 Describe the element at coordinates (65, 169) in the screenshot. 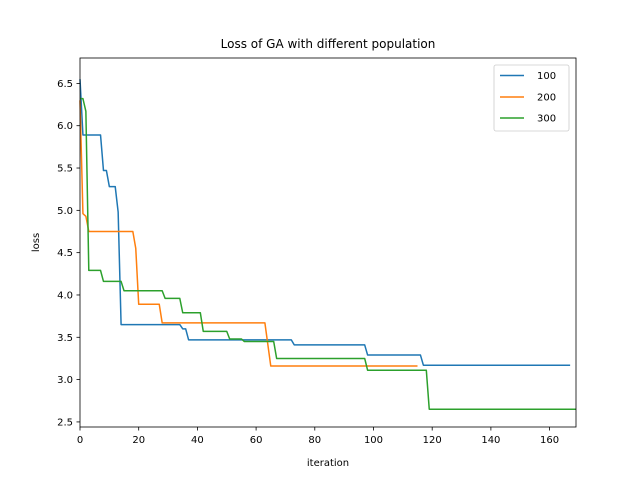

I see `y-tick-label: 5.5` at that location.